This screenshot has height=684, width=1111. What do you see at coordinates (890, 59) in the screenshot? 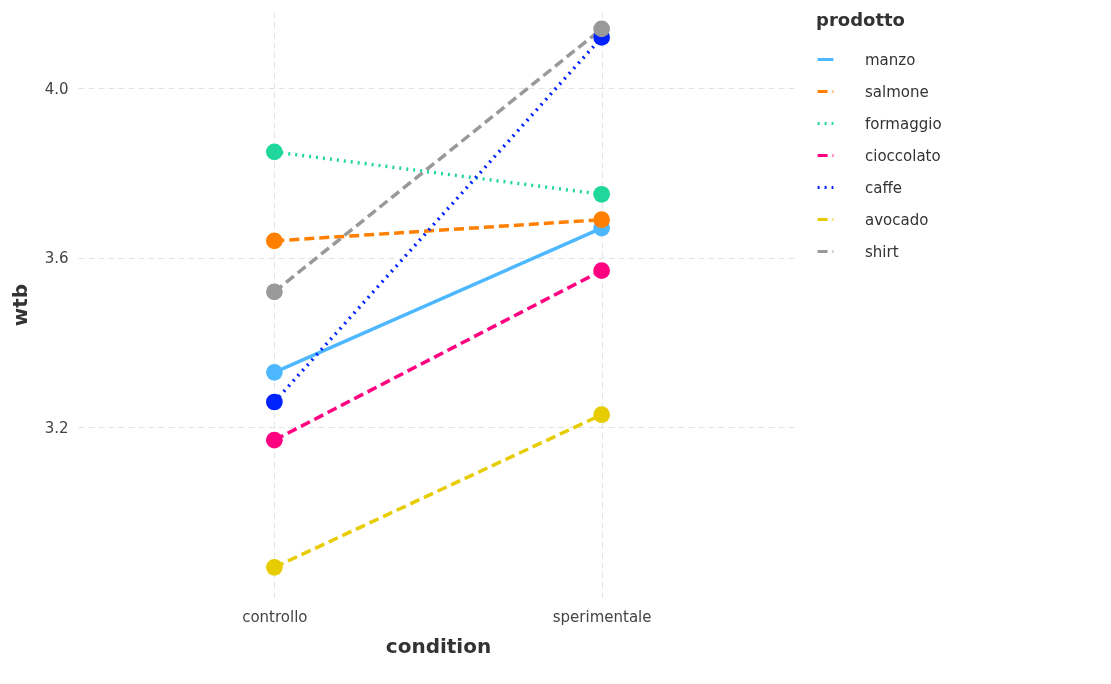
I see `legend-label: manzo` at bounding box center [890, 59].